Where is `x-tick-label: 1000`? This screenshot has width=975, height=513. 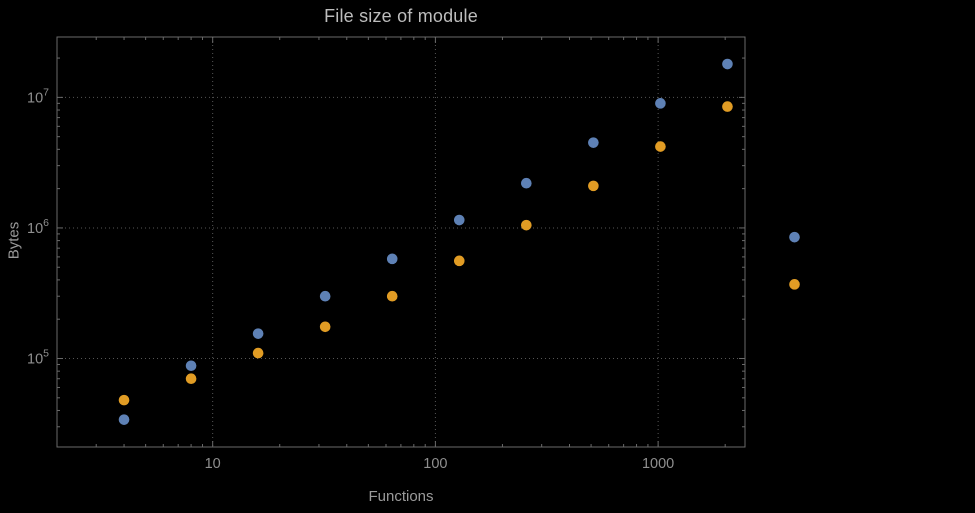
x-tick-label: 1000 is located at coordinates (658, 464).